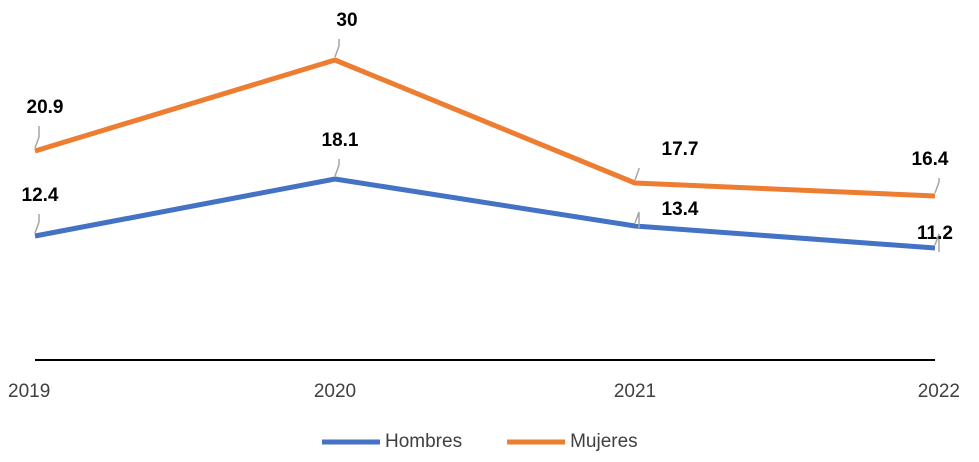 This screenshot has width=979, height=462. What do you see at coordinates (346, 20) in the screenshot?
I see `data-label: 30` at bounding box center [346, 20].